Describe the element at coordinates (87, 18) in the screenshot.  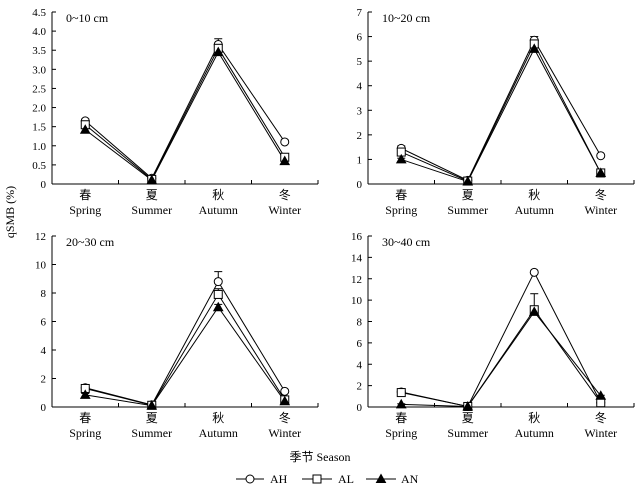
I see `panel-label: 0~10 cm` at that location.